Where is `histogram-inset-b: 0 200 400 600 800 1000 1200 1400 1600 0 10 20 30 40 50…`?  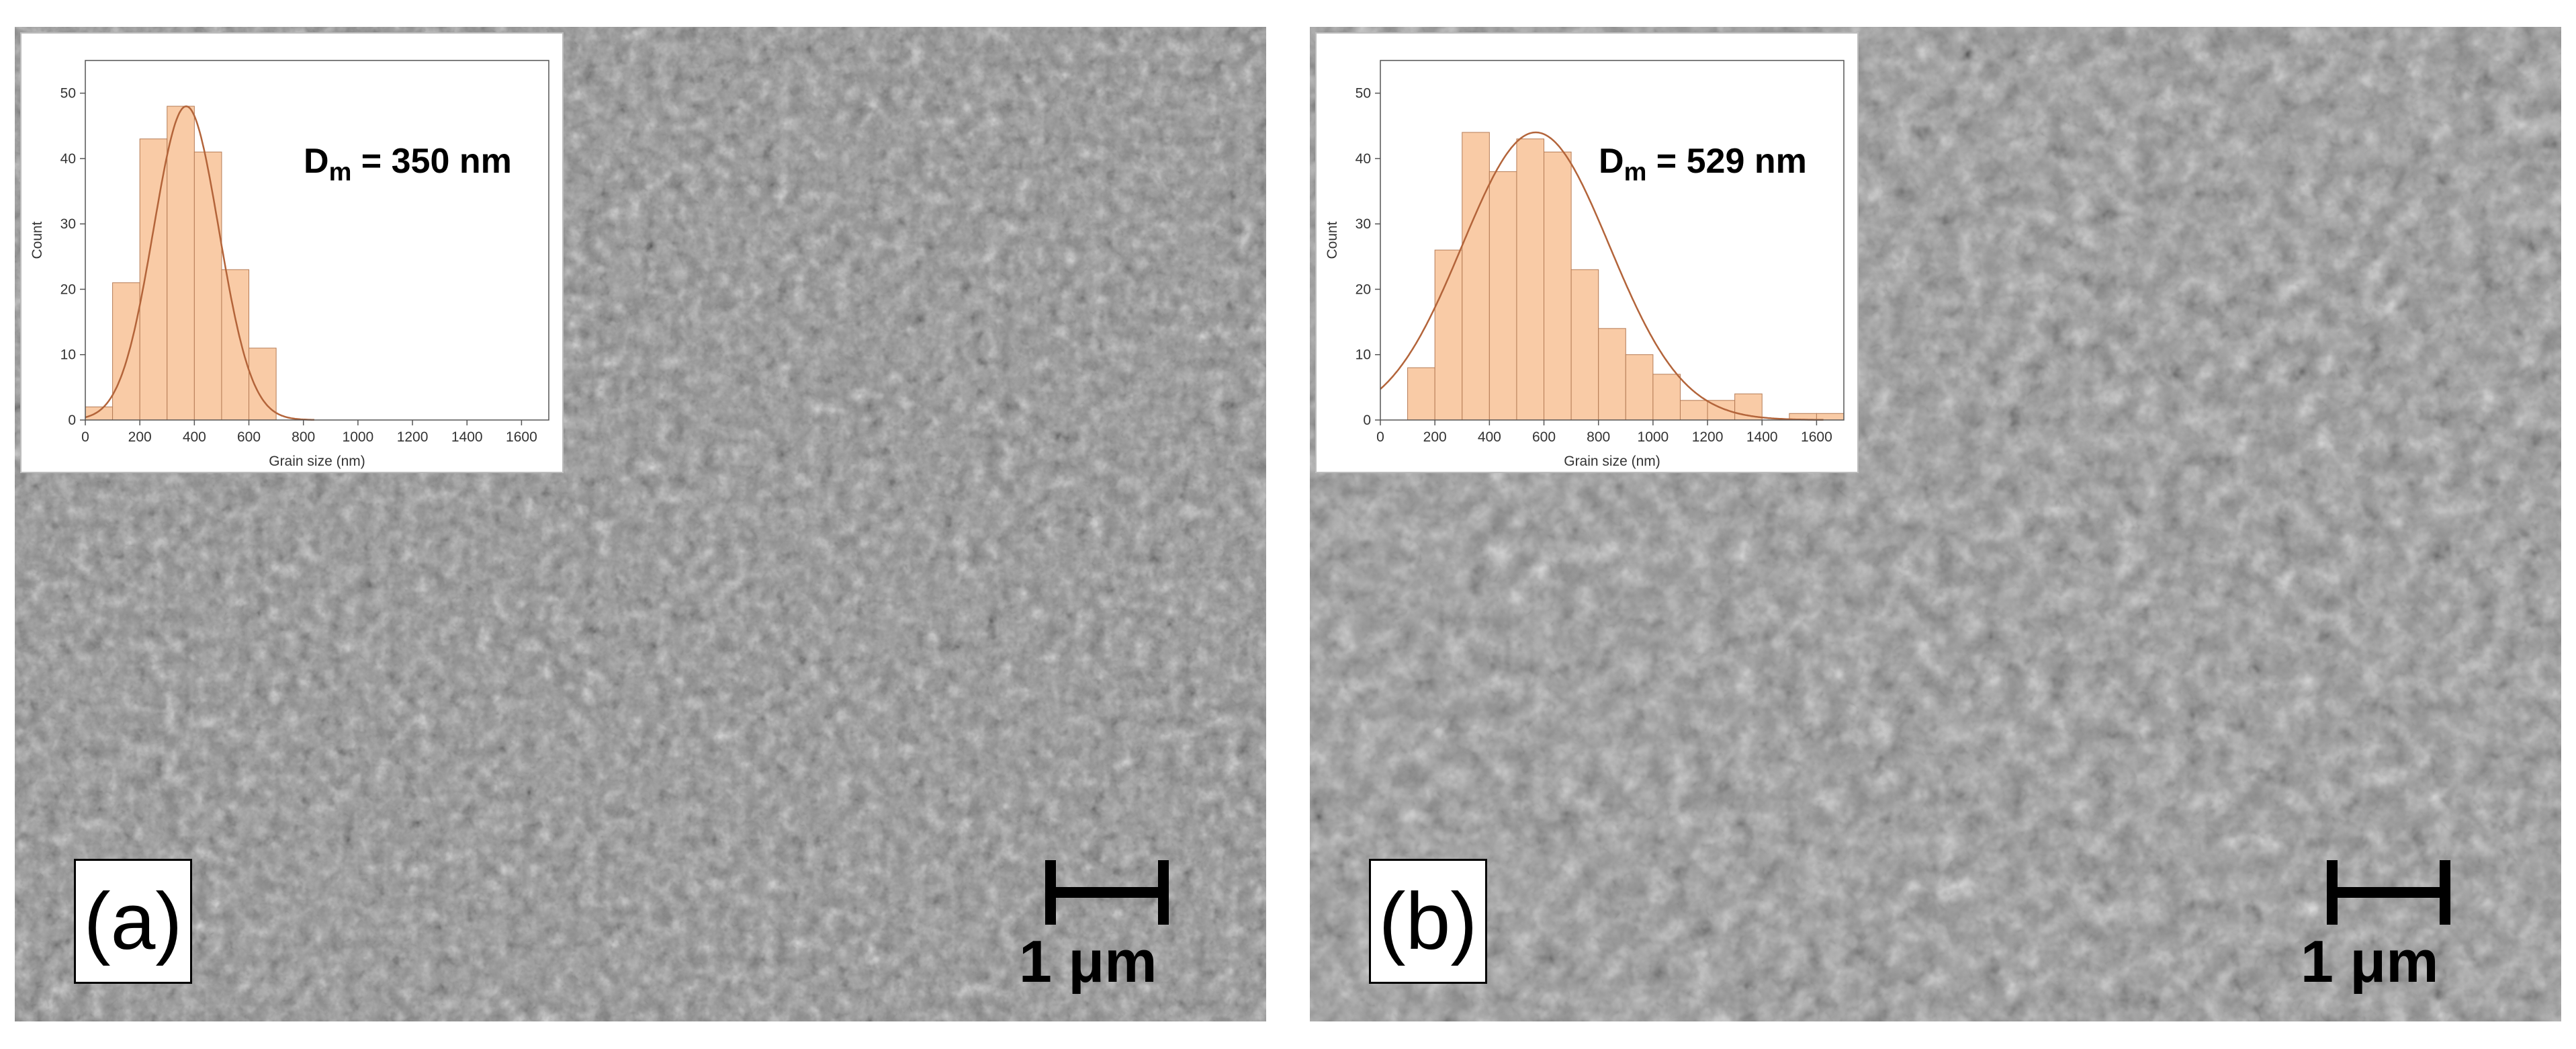
histogram-inset-b: 0 200 400 600 800 1000 1200 1400 1600 0 10 20 30 40 50… is located at coordinates (1587, 252).